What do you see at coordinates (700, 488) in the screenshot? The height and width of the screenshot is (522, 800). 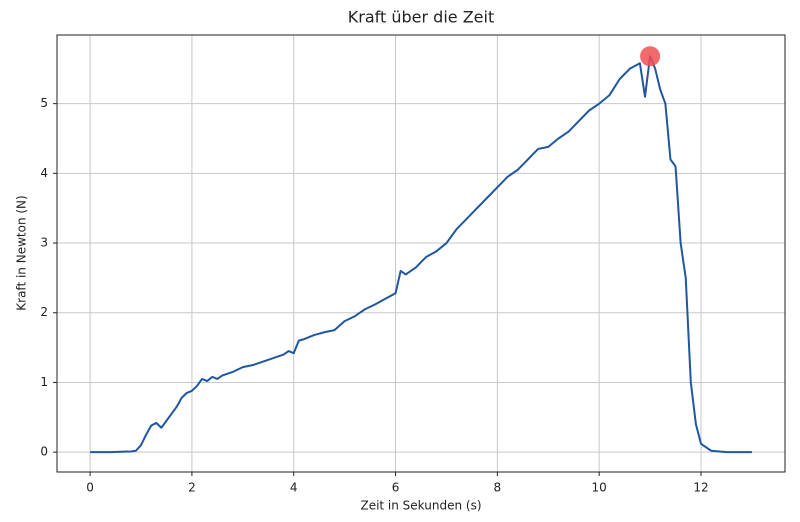 I see `x-tick-label: 12` at bounding box center [700, 488].